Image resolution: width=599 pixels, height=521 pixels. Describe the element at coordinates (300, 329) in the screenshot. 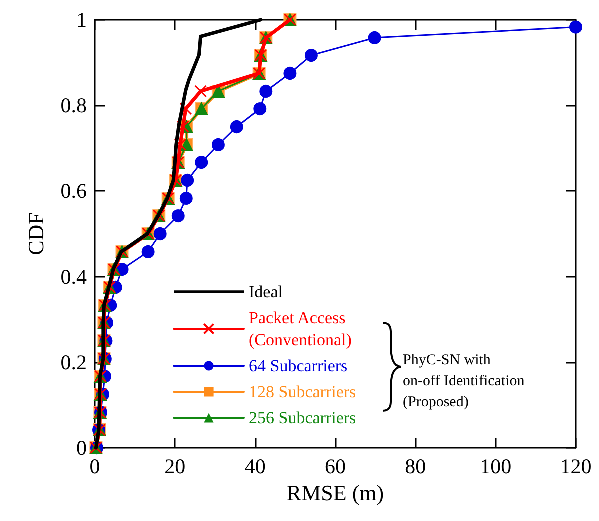

I see `legend-label: Packet Access (Conventional)` at that location.